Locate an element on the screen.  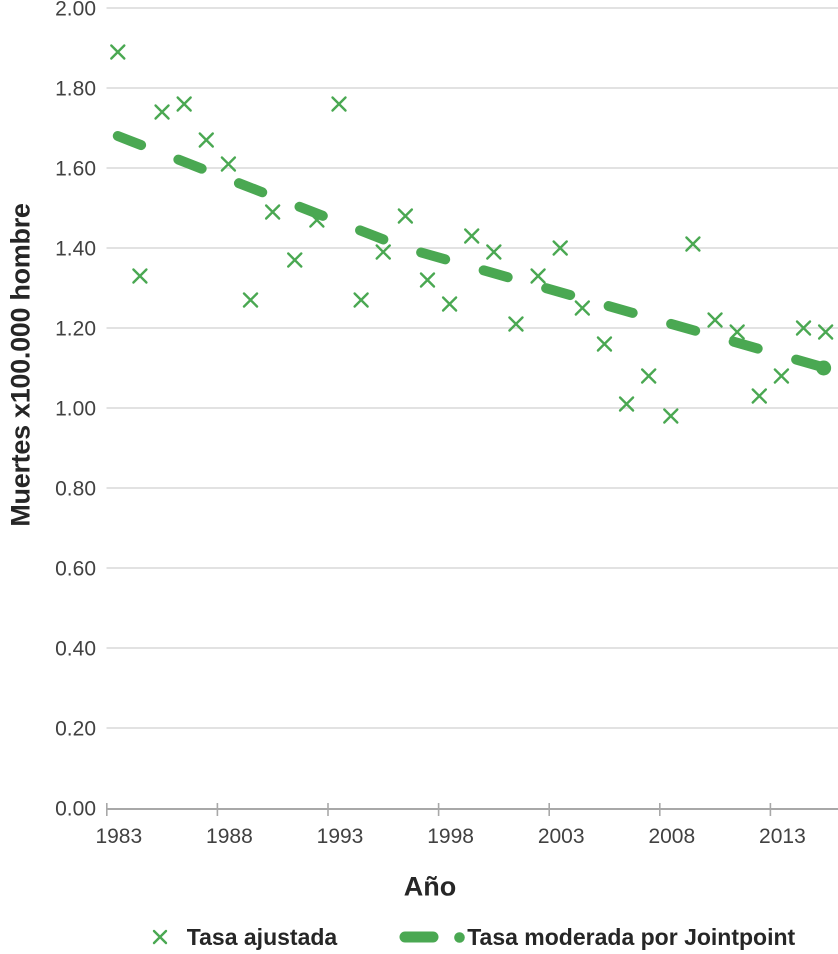
x-tick-label: 2008 is located at coordinates (671, 836).